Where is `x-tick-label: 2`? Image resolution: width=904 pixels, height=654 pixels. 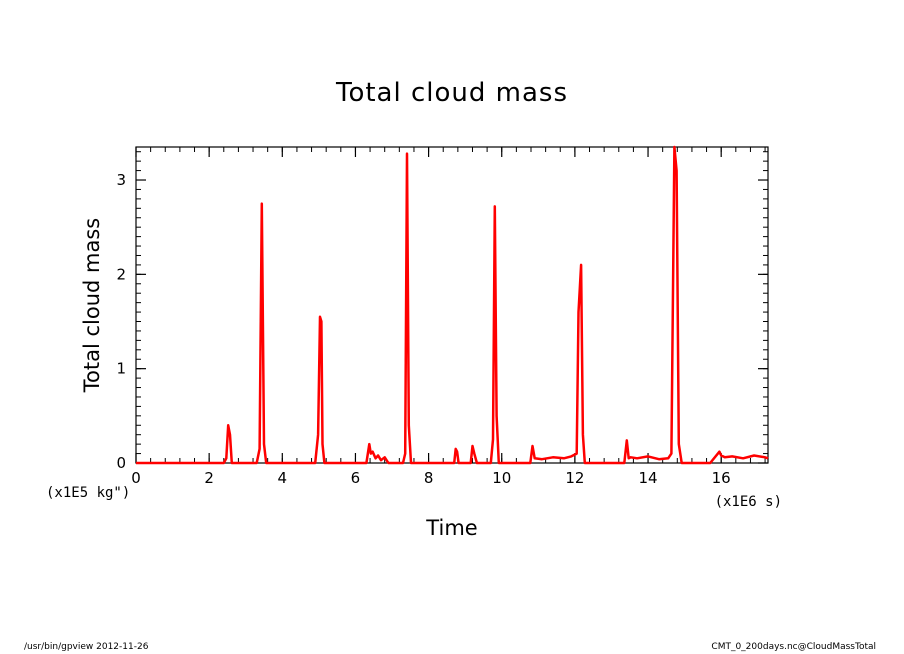
x-tick-label: 2 is located at coordinates (209, 478).